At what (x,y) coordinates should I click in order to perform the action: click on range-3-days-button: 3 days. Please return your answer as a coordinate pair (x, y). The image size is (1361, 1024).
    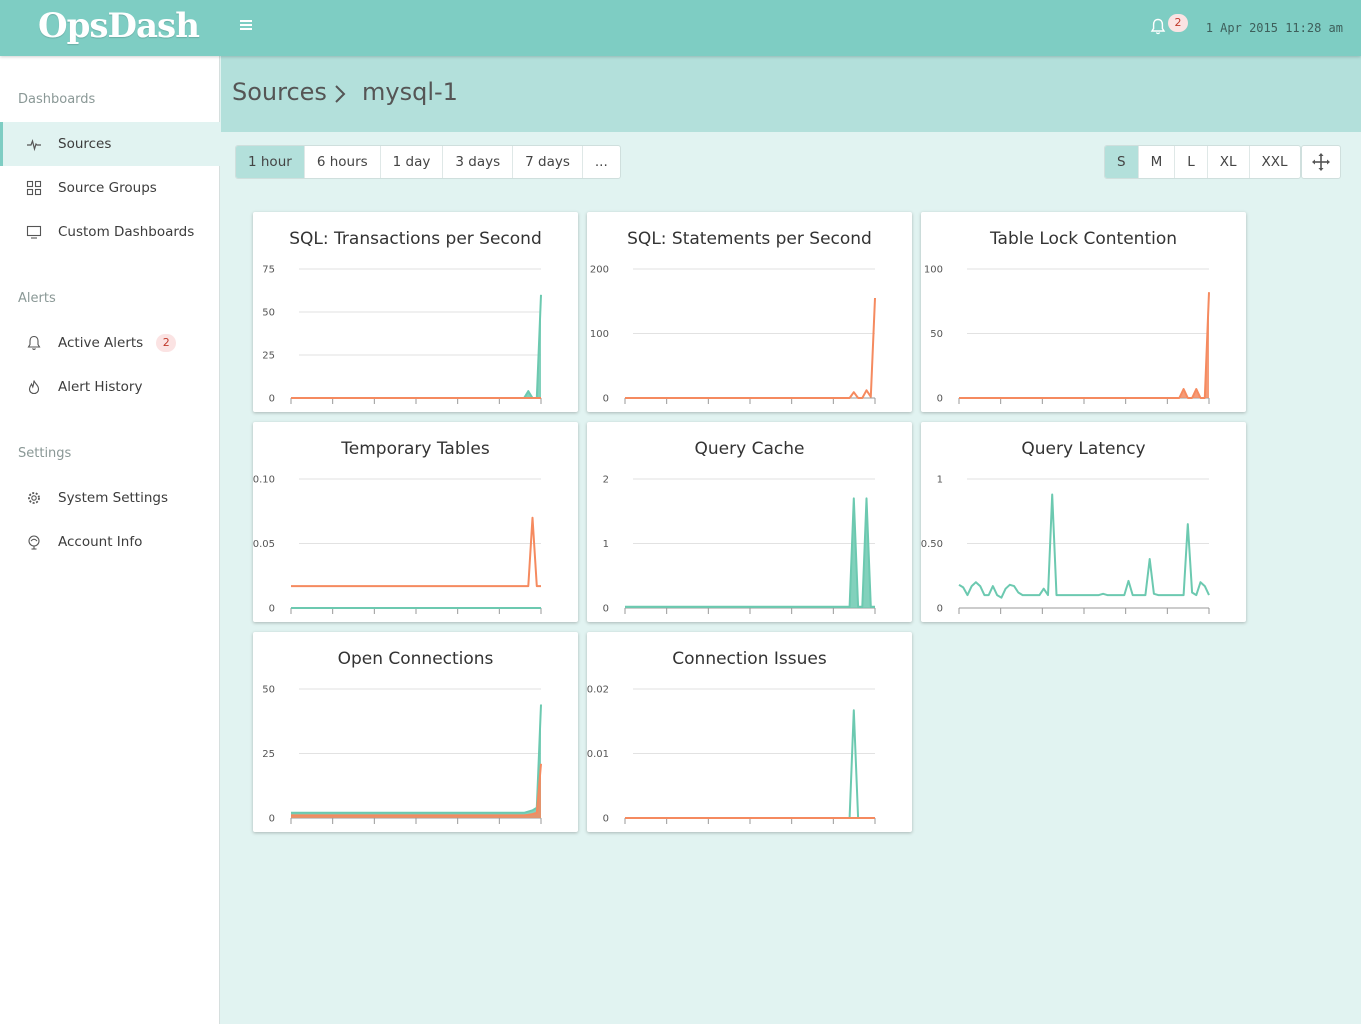
    Looking at the image, I should click on (478, 162).